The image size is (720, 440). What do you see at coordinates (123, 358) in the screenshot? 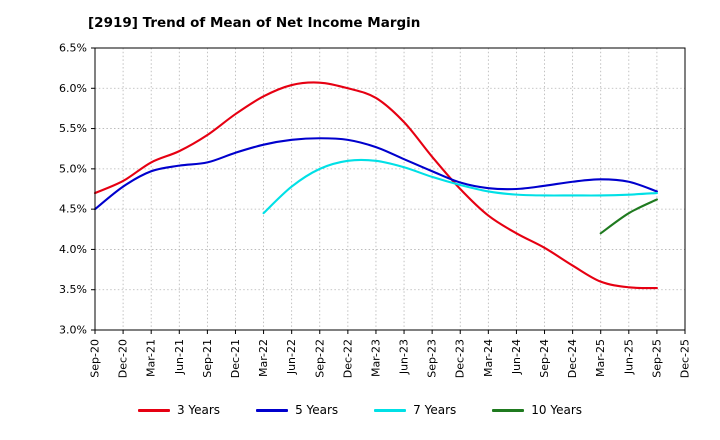
I see `x-tick-label: Dec-20` at bounding box center [123, 358].